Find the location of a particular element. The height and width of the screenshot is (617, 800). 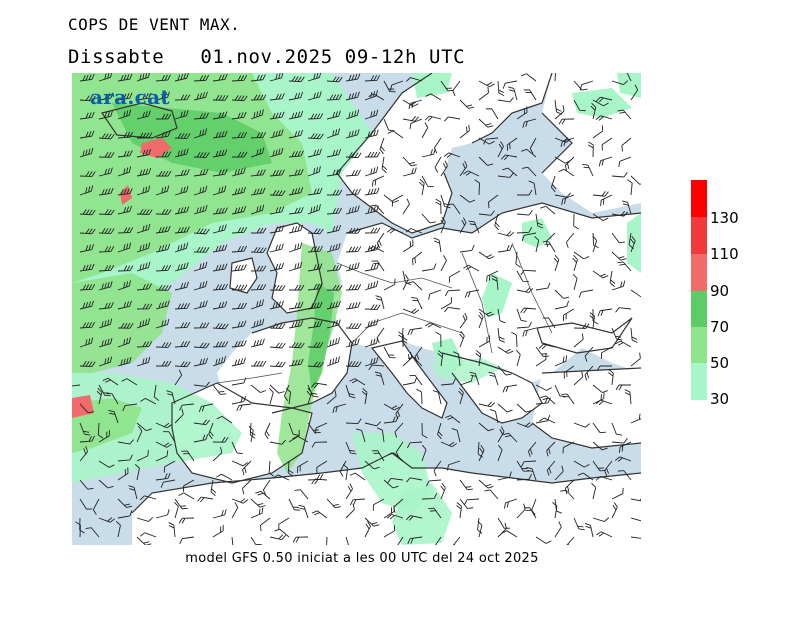

forecast-datetime: 01.nov.2025 09-12h UTC is located at coordinates (333, 57).